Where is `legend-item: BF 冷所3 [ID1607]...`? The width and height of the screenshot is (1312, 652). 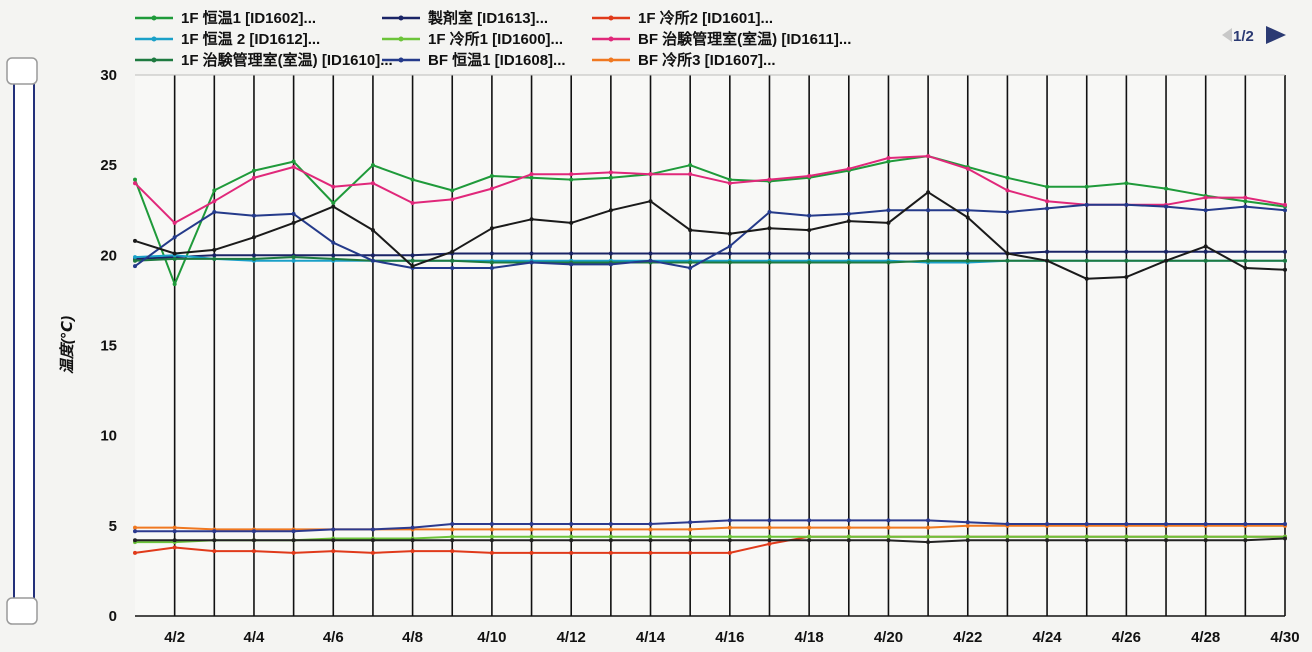
legend-item: BF 冷所3 [ID1607]... is located at coordinates (684, 60).